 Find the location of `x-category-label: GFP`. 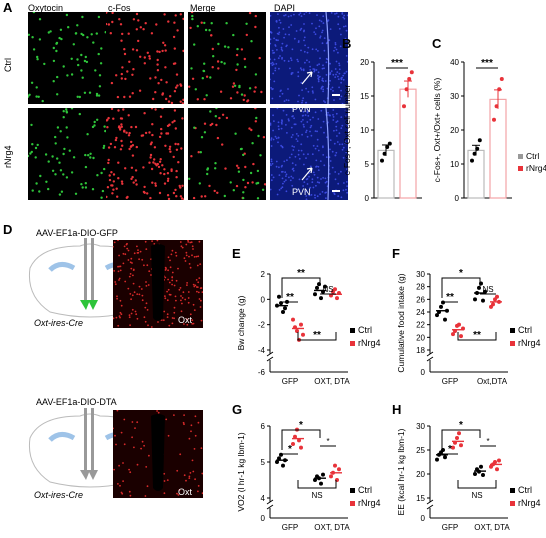

x-category-label: GFP is located at coordinates (290, 381).